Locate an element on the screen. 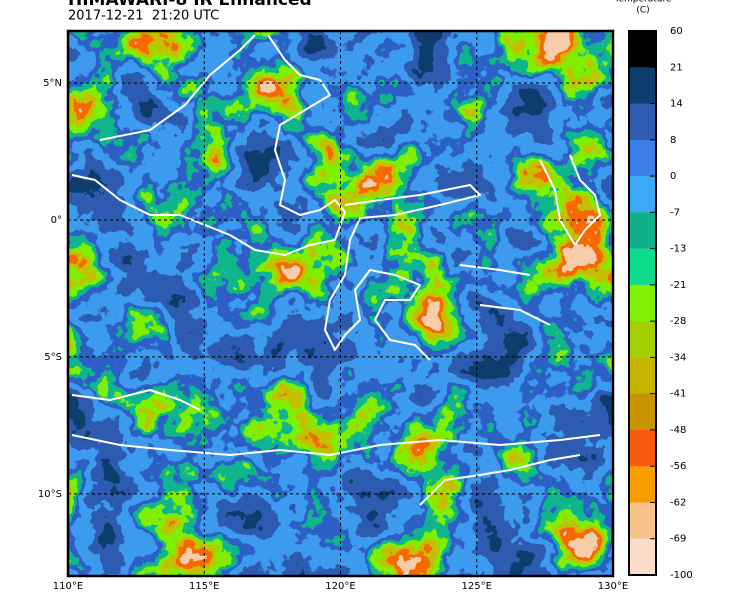  colorbar-label: -69 is located at coordinates (678, 539).